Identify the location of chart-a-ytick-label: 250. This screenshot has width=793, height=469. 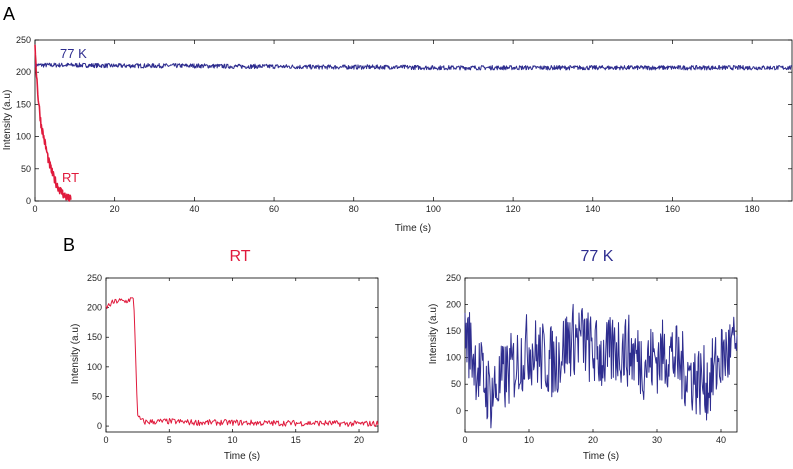
(23, 40).